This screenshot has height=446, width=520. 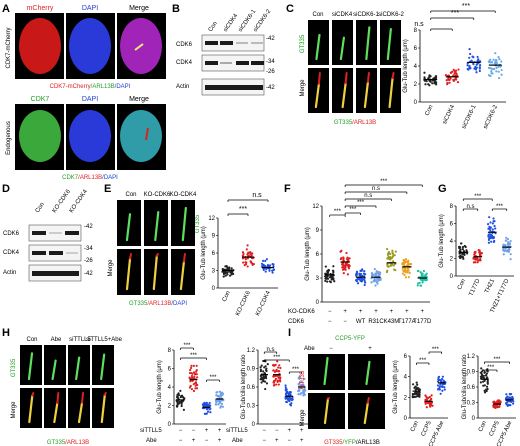 I want to click on i-cilium-r0-c1, so click(x=368, y=373).